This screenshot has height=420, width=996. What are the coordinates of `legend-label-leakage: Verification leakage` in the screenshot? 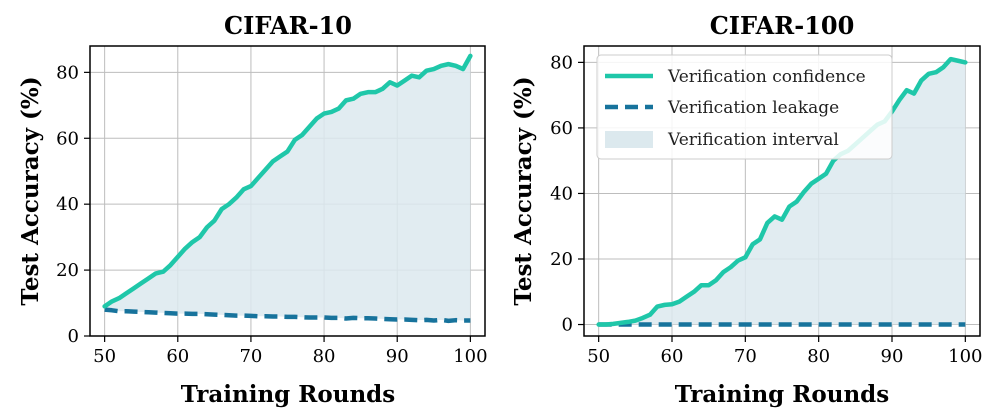 It's located at (753, 108).